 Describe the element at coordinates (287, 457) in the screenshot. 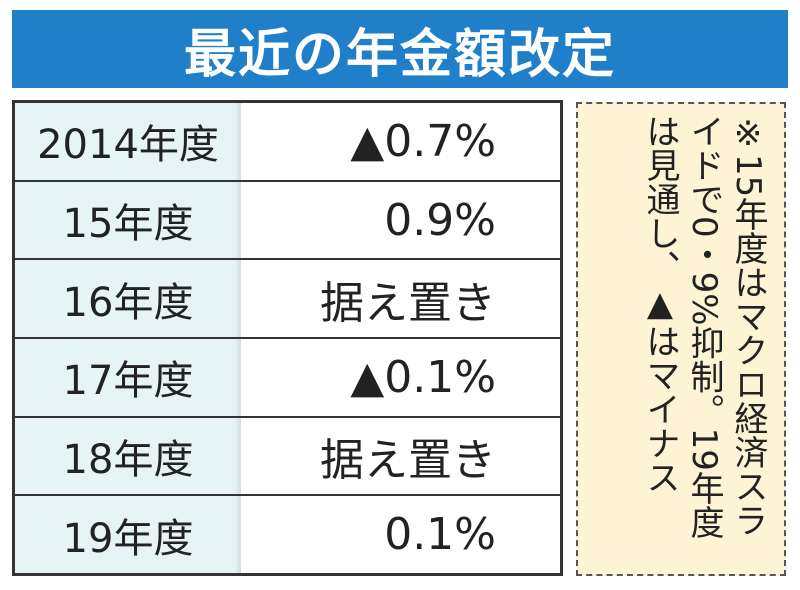

I see `table-row: 18年度 据え置き` at that location.